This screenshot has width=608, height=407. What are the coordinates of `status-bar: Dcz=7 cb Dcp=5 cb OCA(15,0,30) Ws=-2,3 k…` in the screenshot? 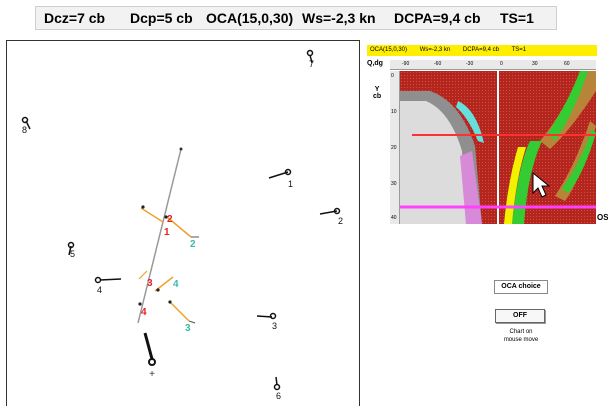 It's located at (296, 18).